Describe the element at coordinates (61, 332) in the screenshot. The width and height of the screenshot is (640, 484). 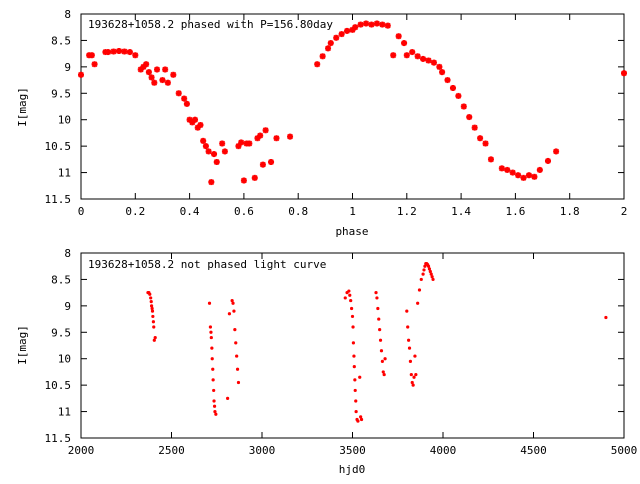
I see `y-tick-label: 9.5` at that location.